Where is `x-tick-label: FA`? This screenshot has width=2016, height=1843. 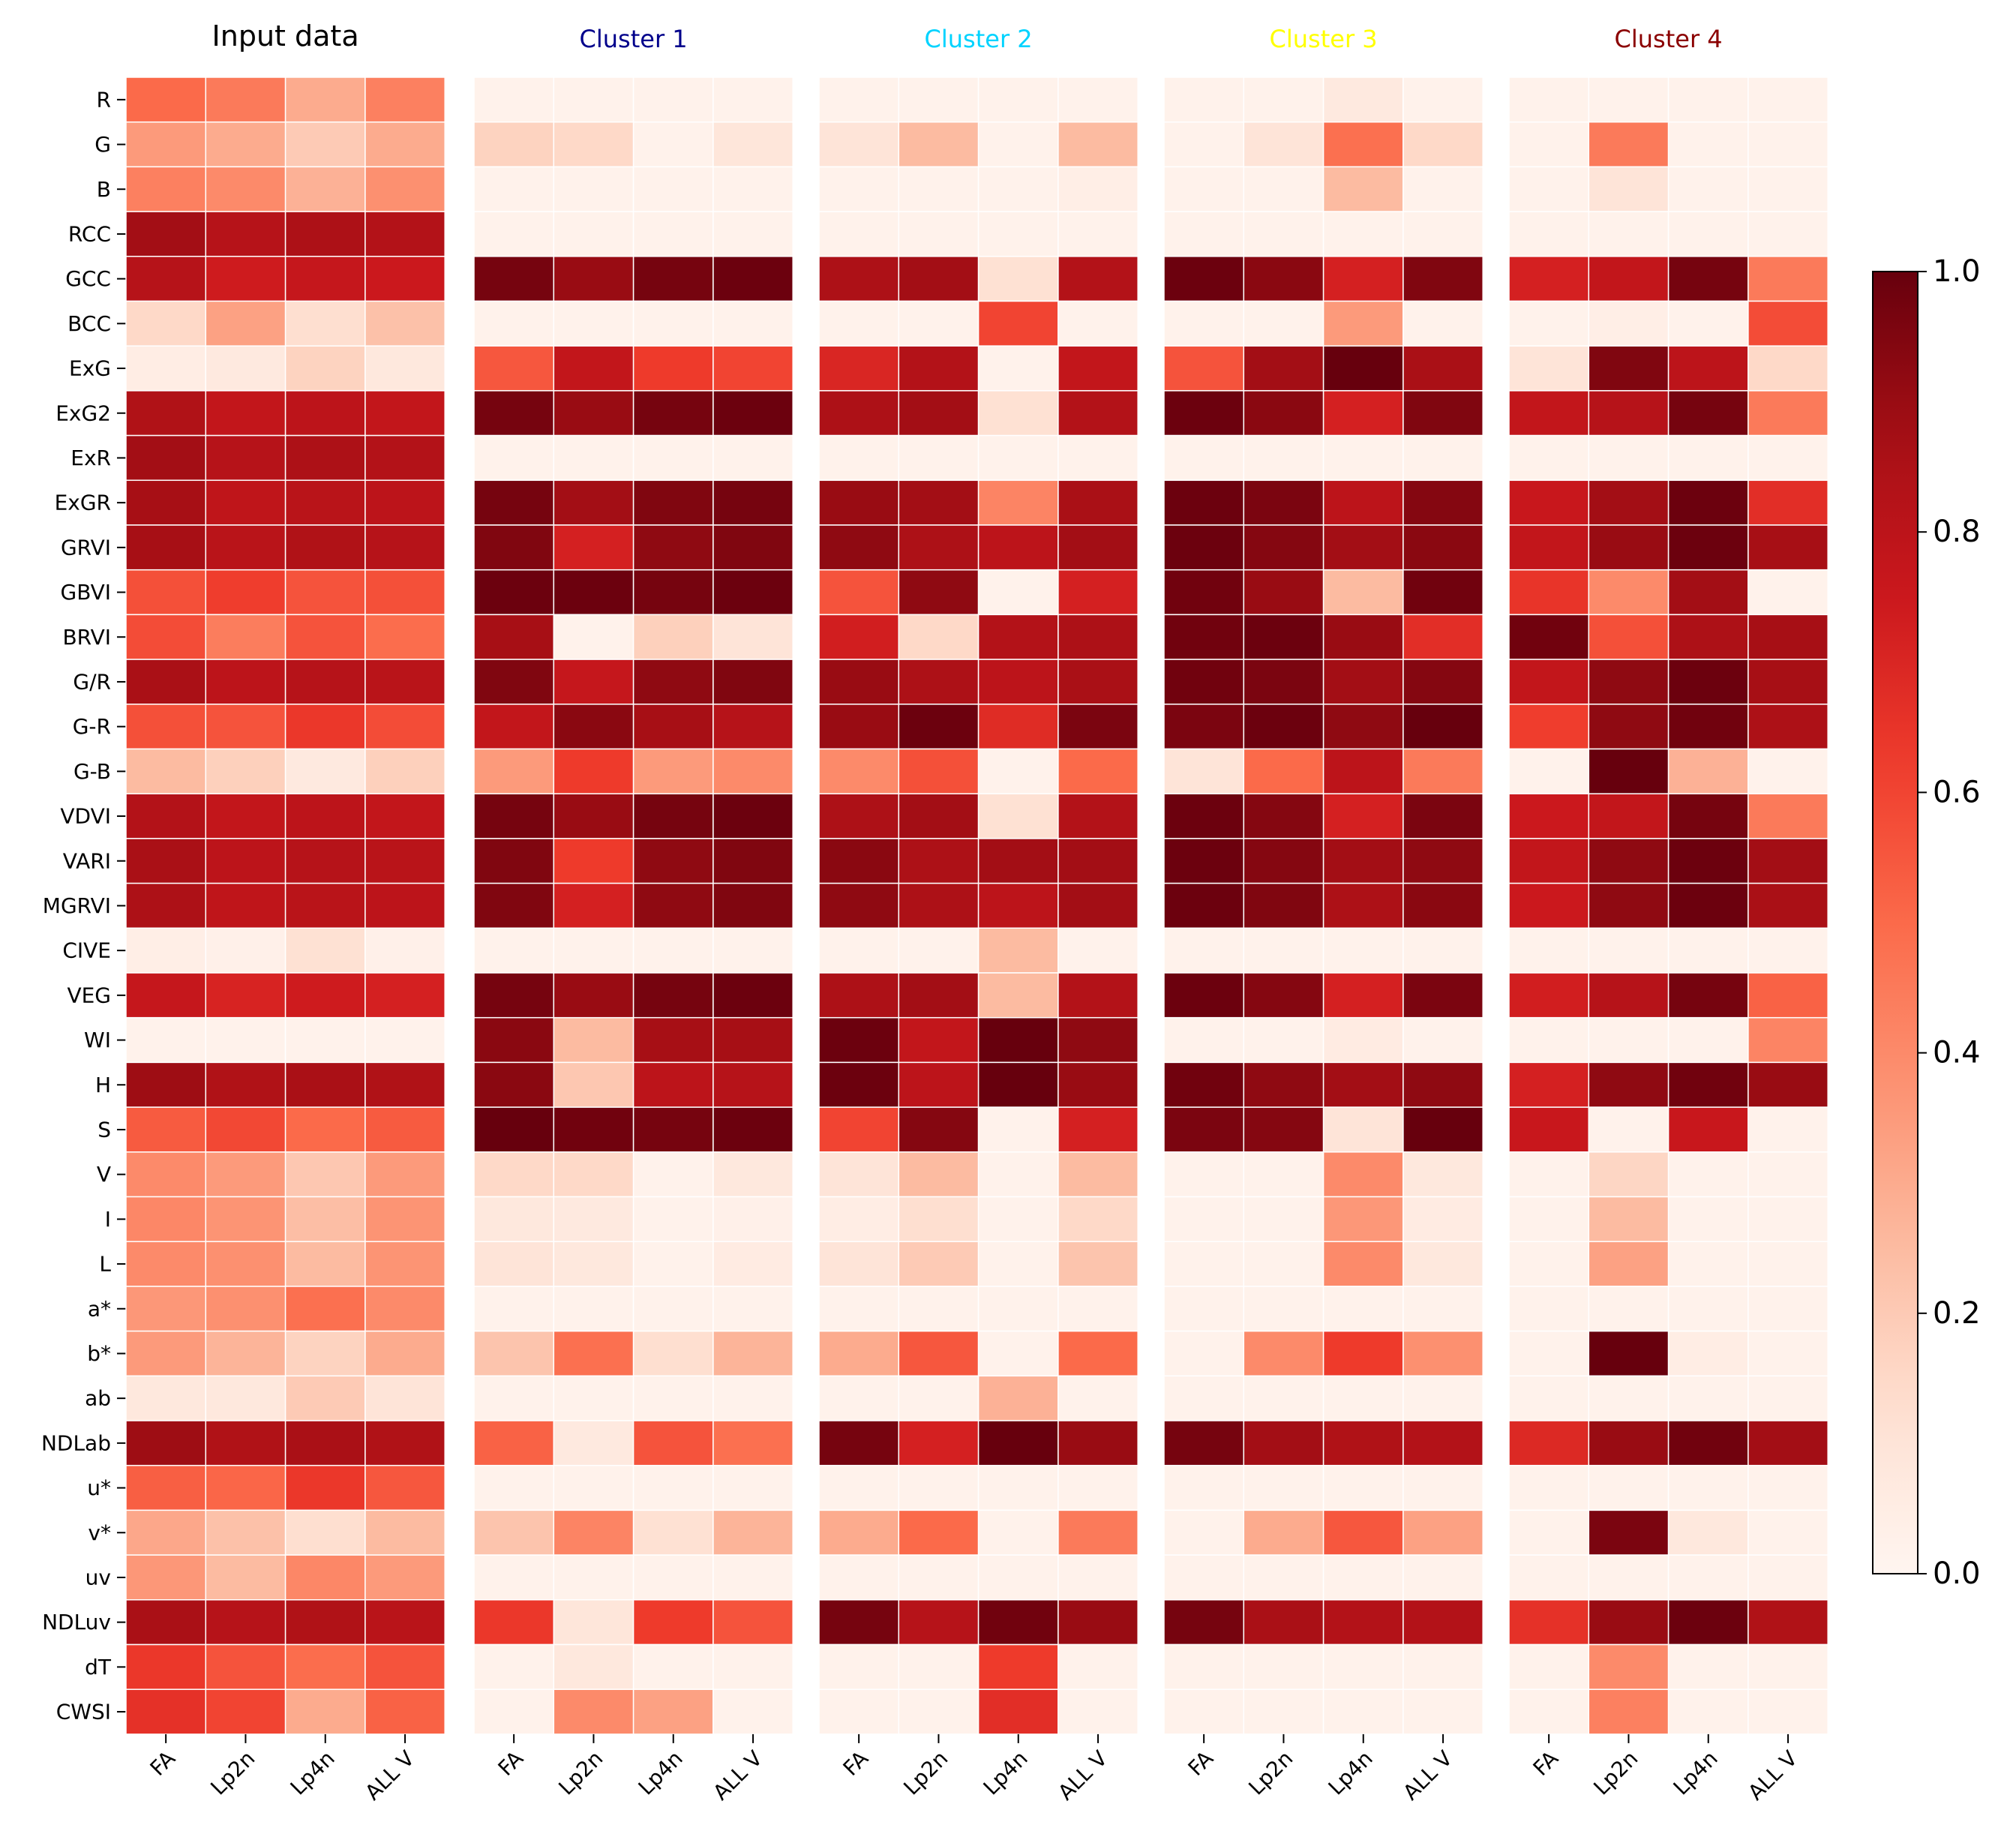
x-tick-label: FA is located at coordinates (1201, 1763).